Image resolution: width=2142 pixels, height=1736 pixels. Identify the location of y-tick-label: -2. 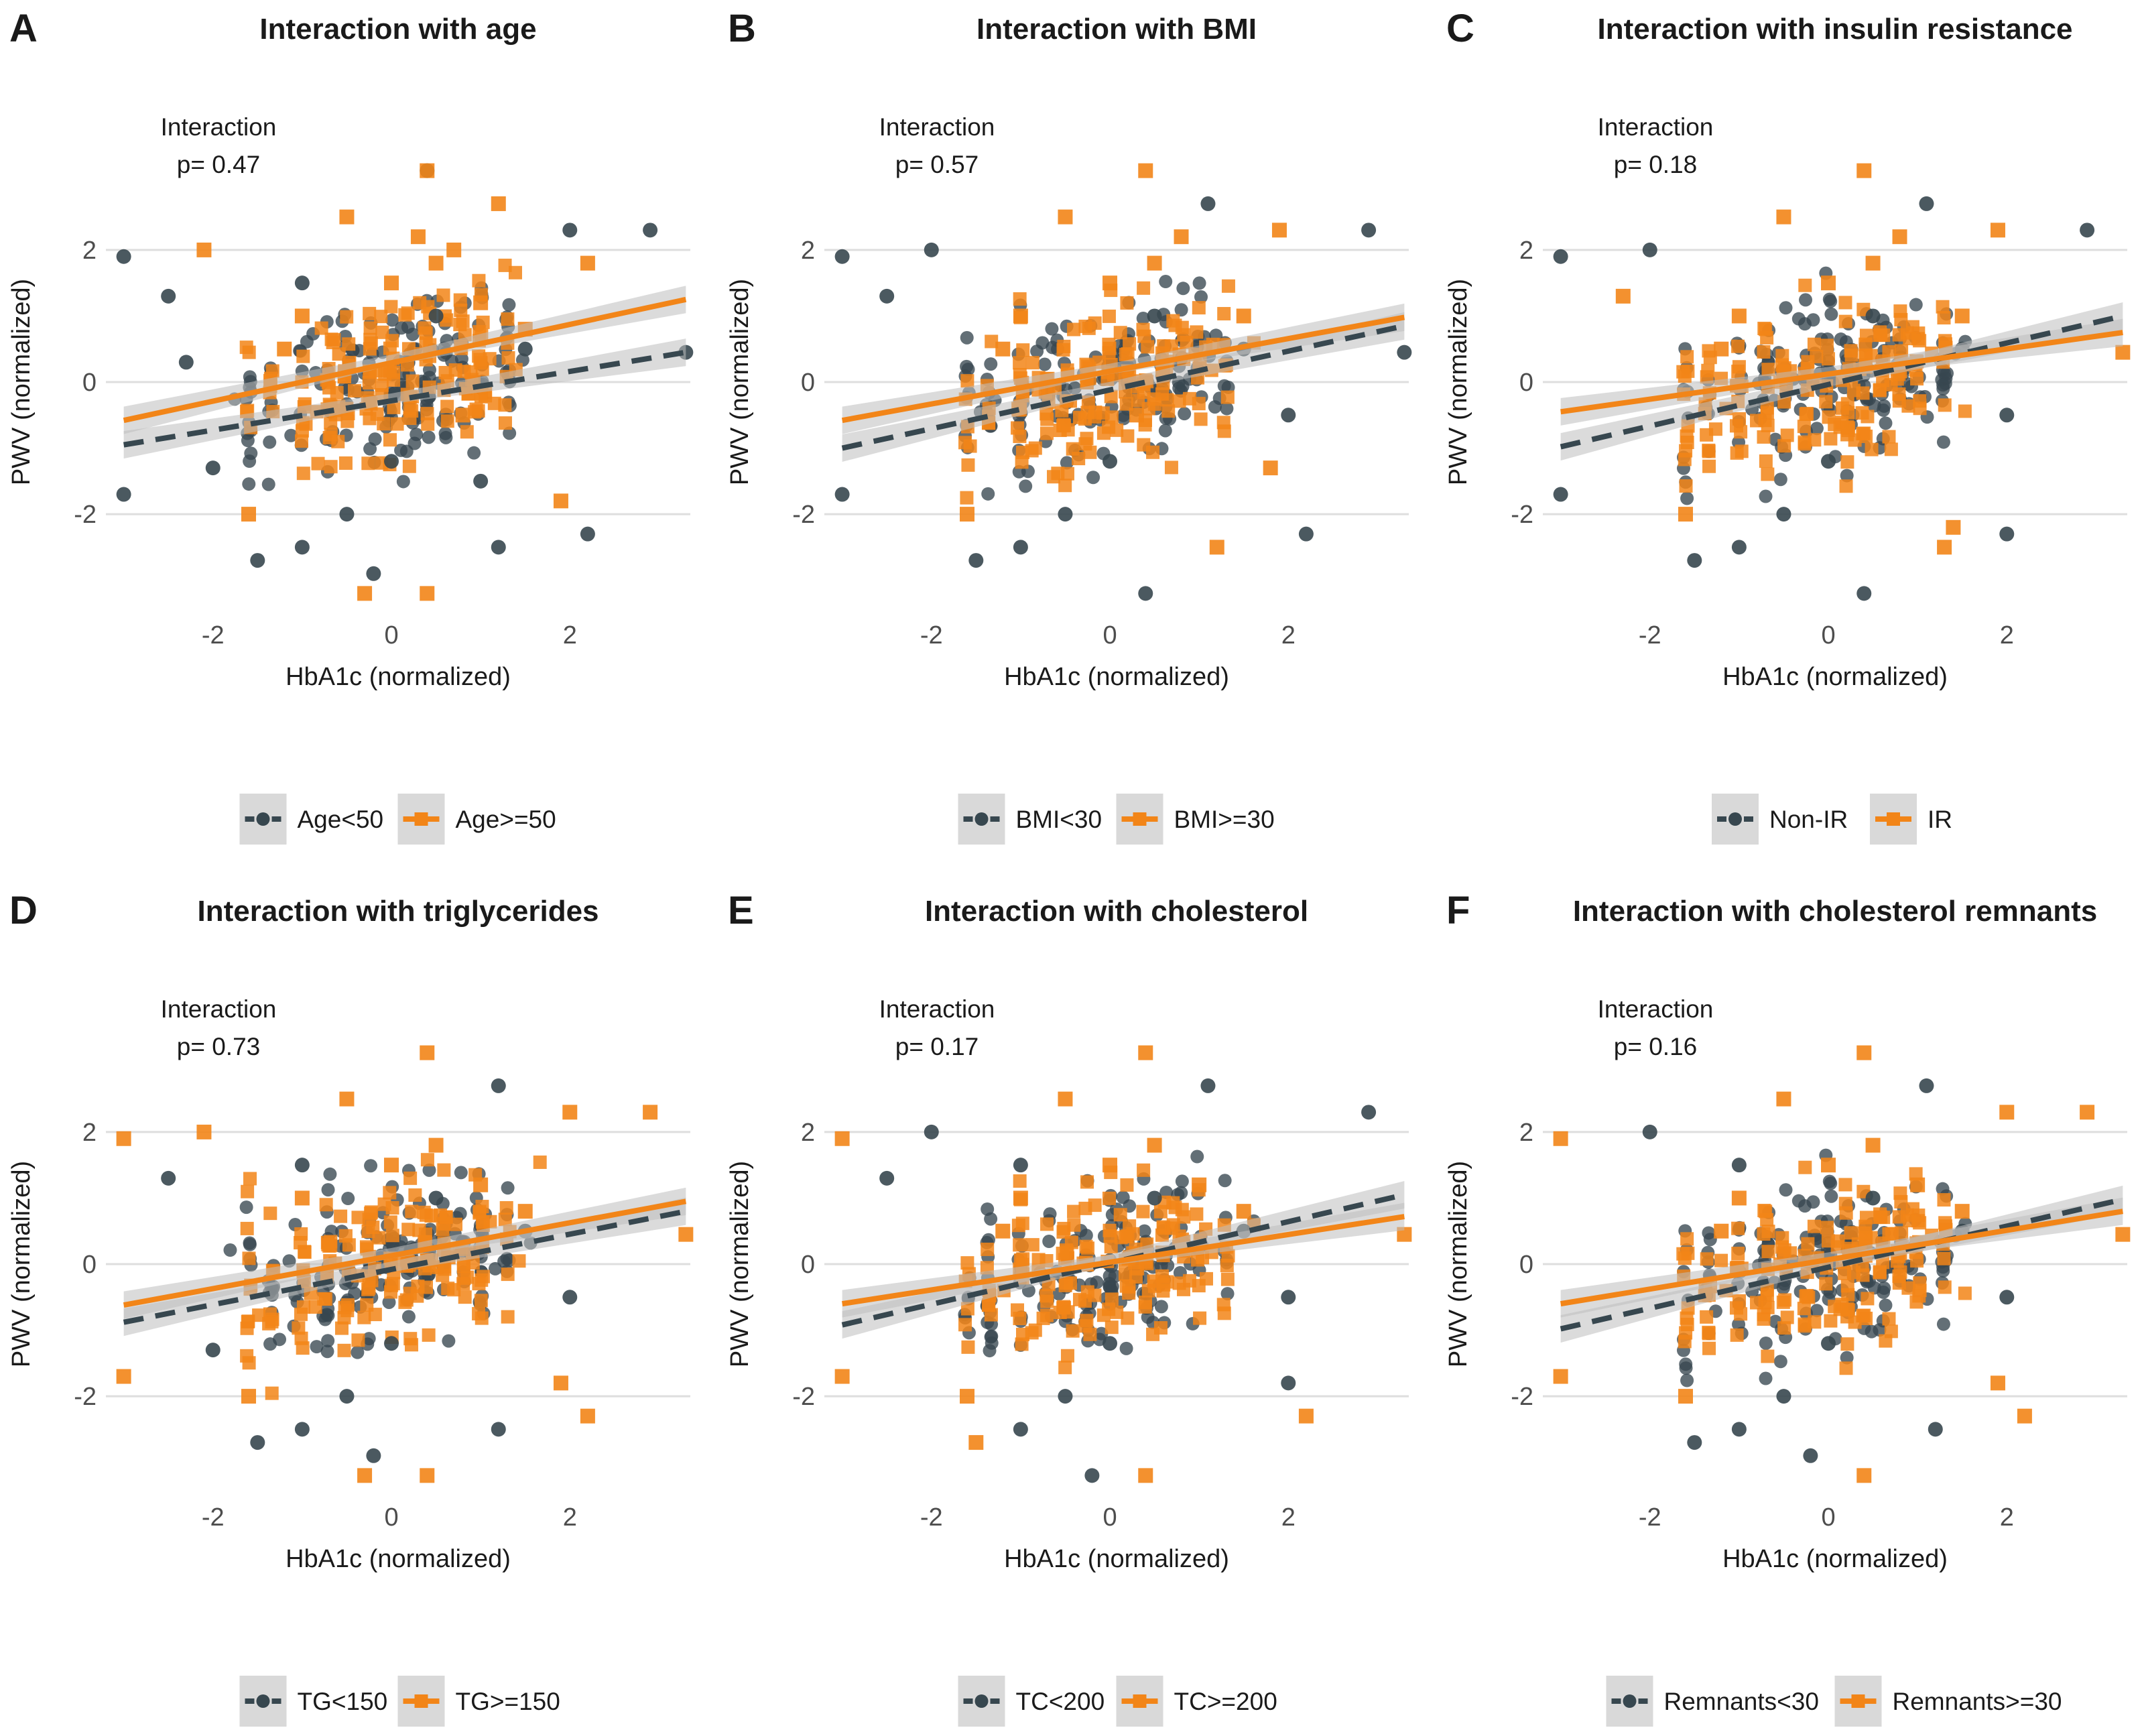
(85, 1397).